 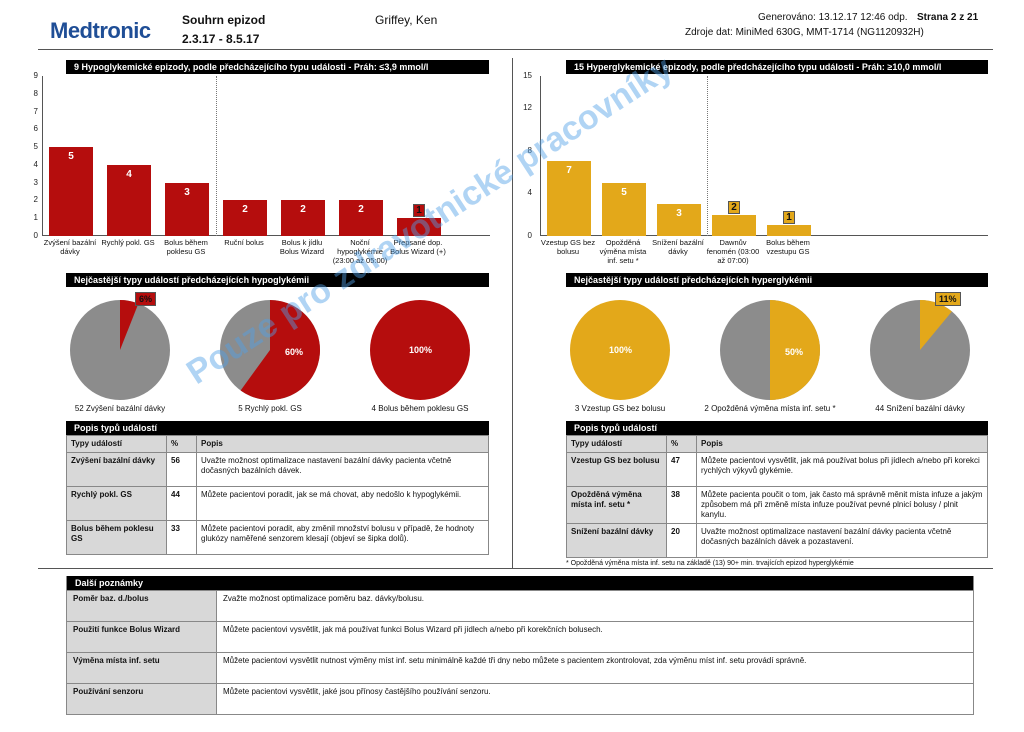 I want to click on hypo-bar-value: 4, so click(x=129, y=174).